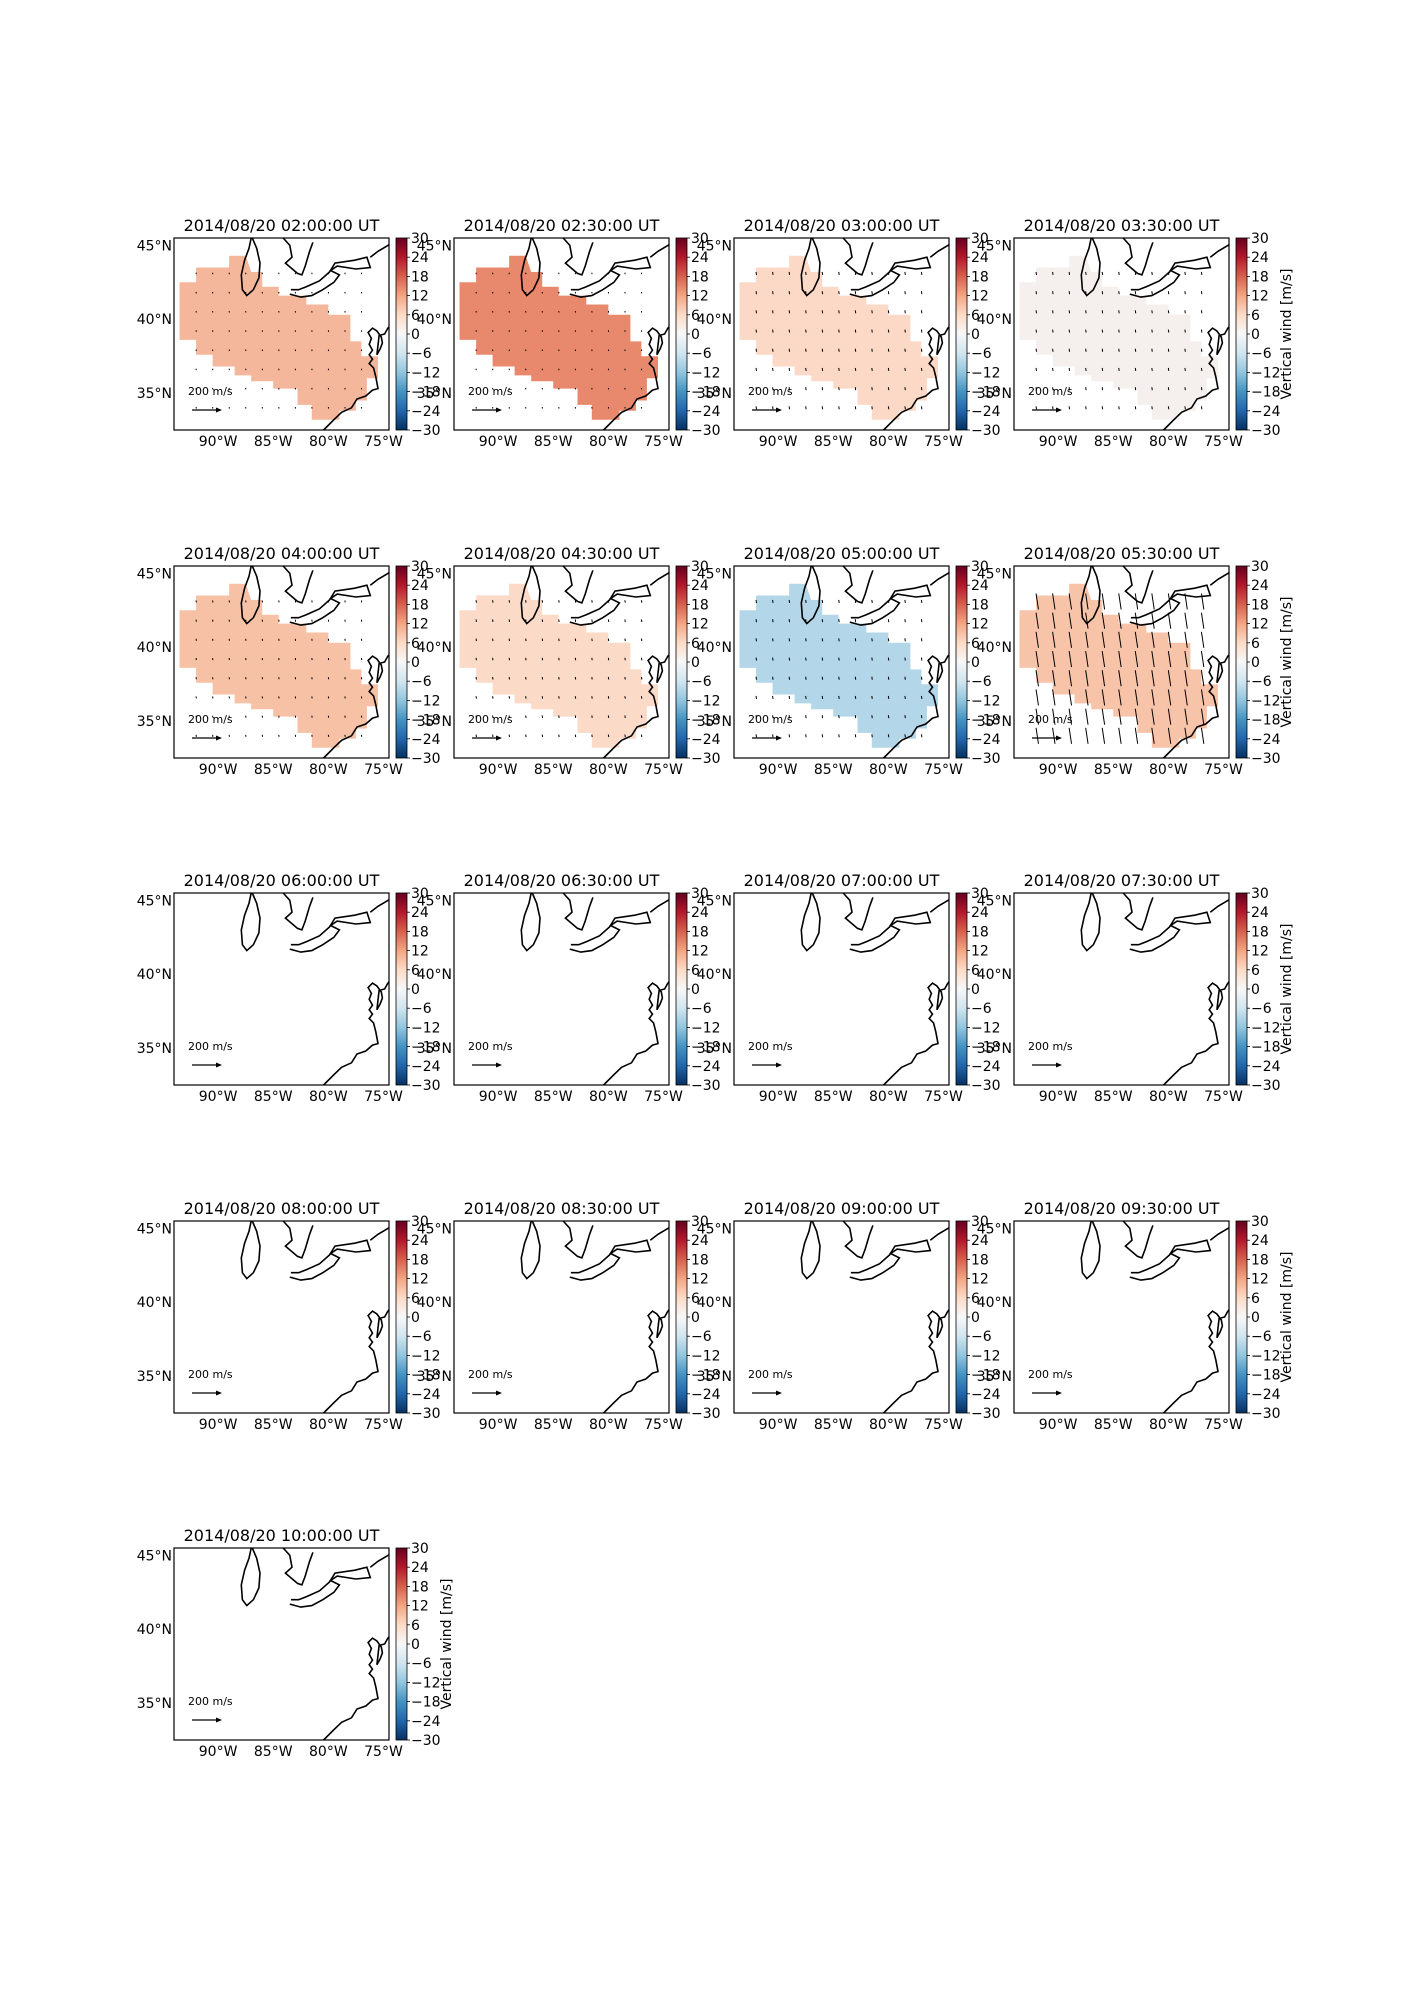 The width and height of the screenshot is (1410, 2010). Describe the element at coordinates (695, 644) in the screenshot. I see `colorbar-tick-label: 6` at that location.